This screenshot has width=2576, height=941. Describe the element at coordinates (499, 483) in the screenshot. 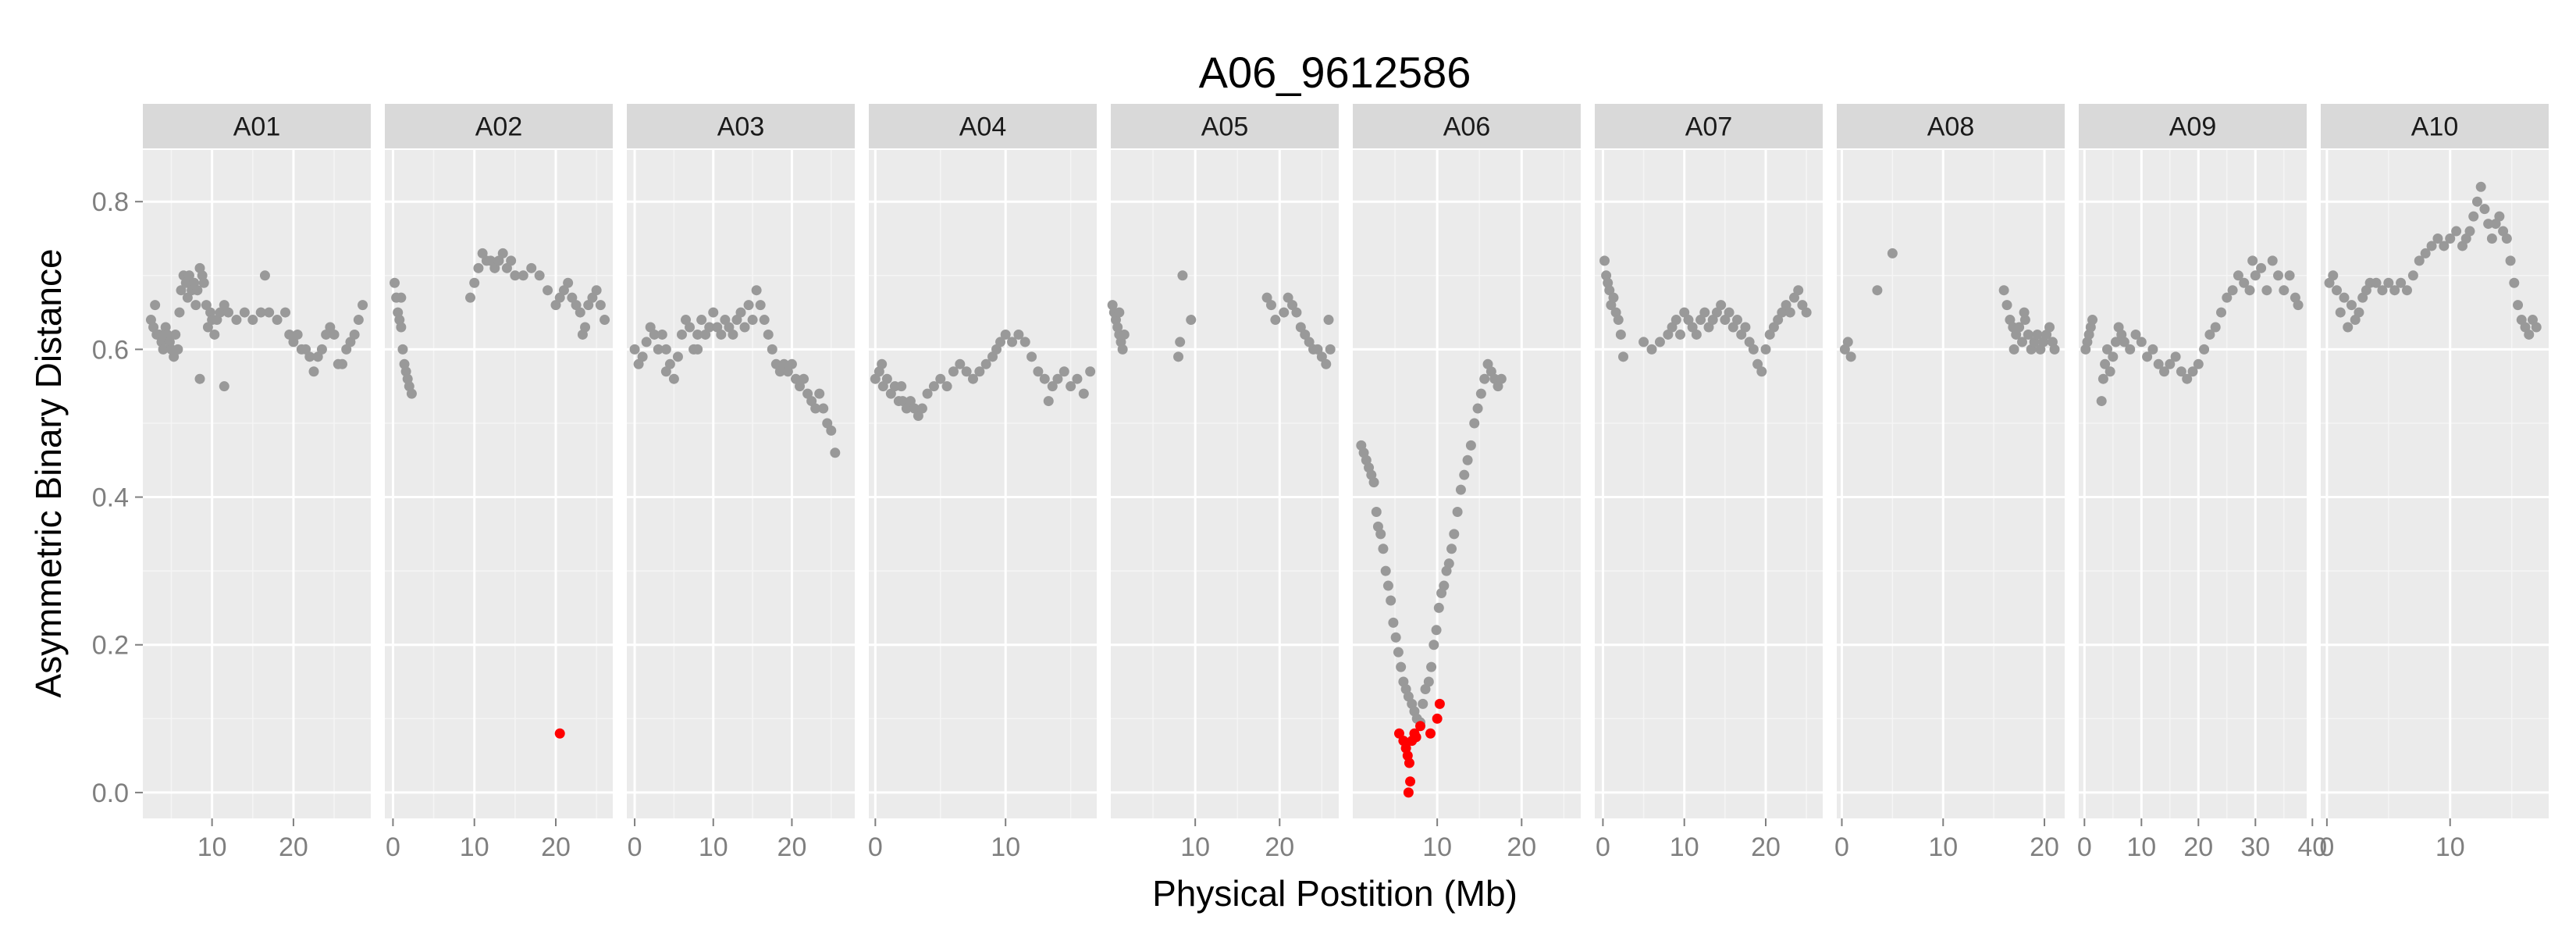

I see `facet-panel-a02: A02 0 10 20` at that location.